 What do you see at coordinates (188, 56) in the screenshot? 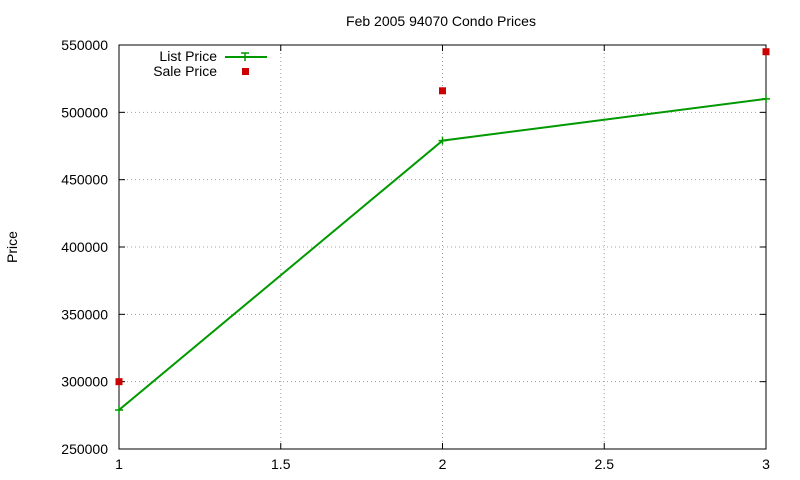
I see `legend-label-list-price: List Price` at bounding box center [188, 56].